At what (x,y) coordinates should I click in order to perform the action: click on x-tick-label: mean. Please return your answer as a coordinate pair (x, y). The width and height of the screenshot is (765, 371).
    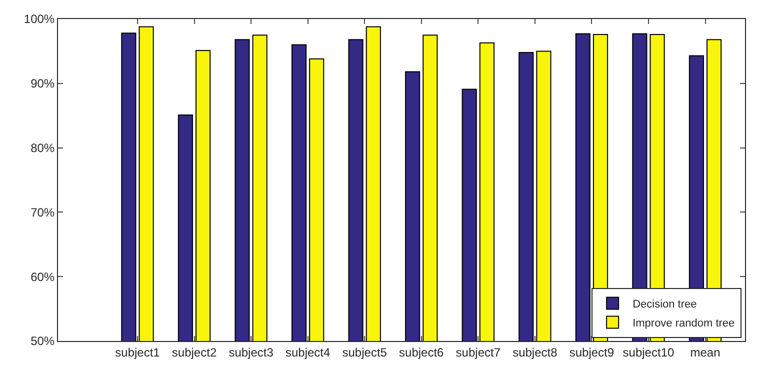
    Looking at the image, I should click on (705, 352).